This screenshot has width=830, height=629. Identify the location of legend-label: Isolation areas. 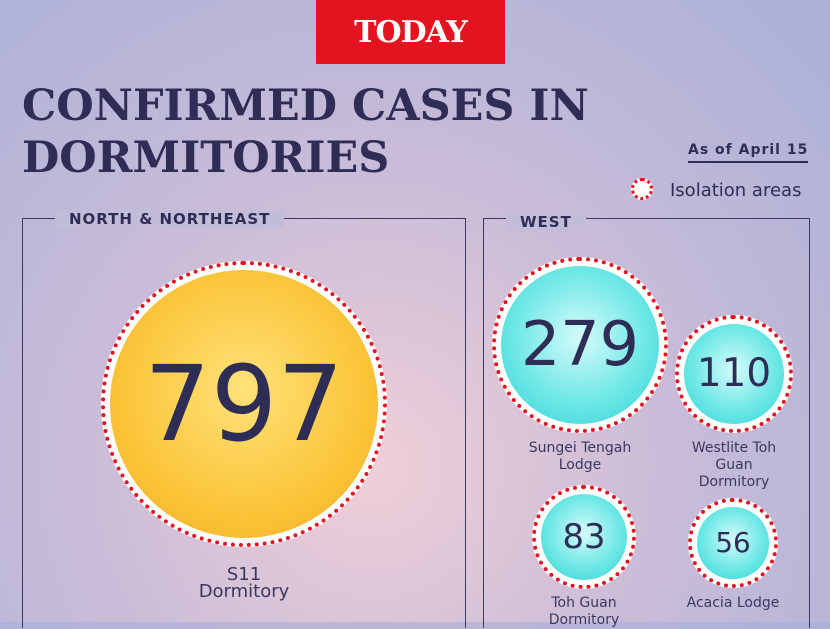
(736, 190).